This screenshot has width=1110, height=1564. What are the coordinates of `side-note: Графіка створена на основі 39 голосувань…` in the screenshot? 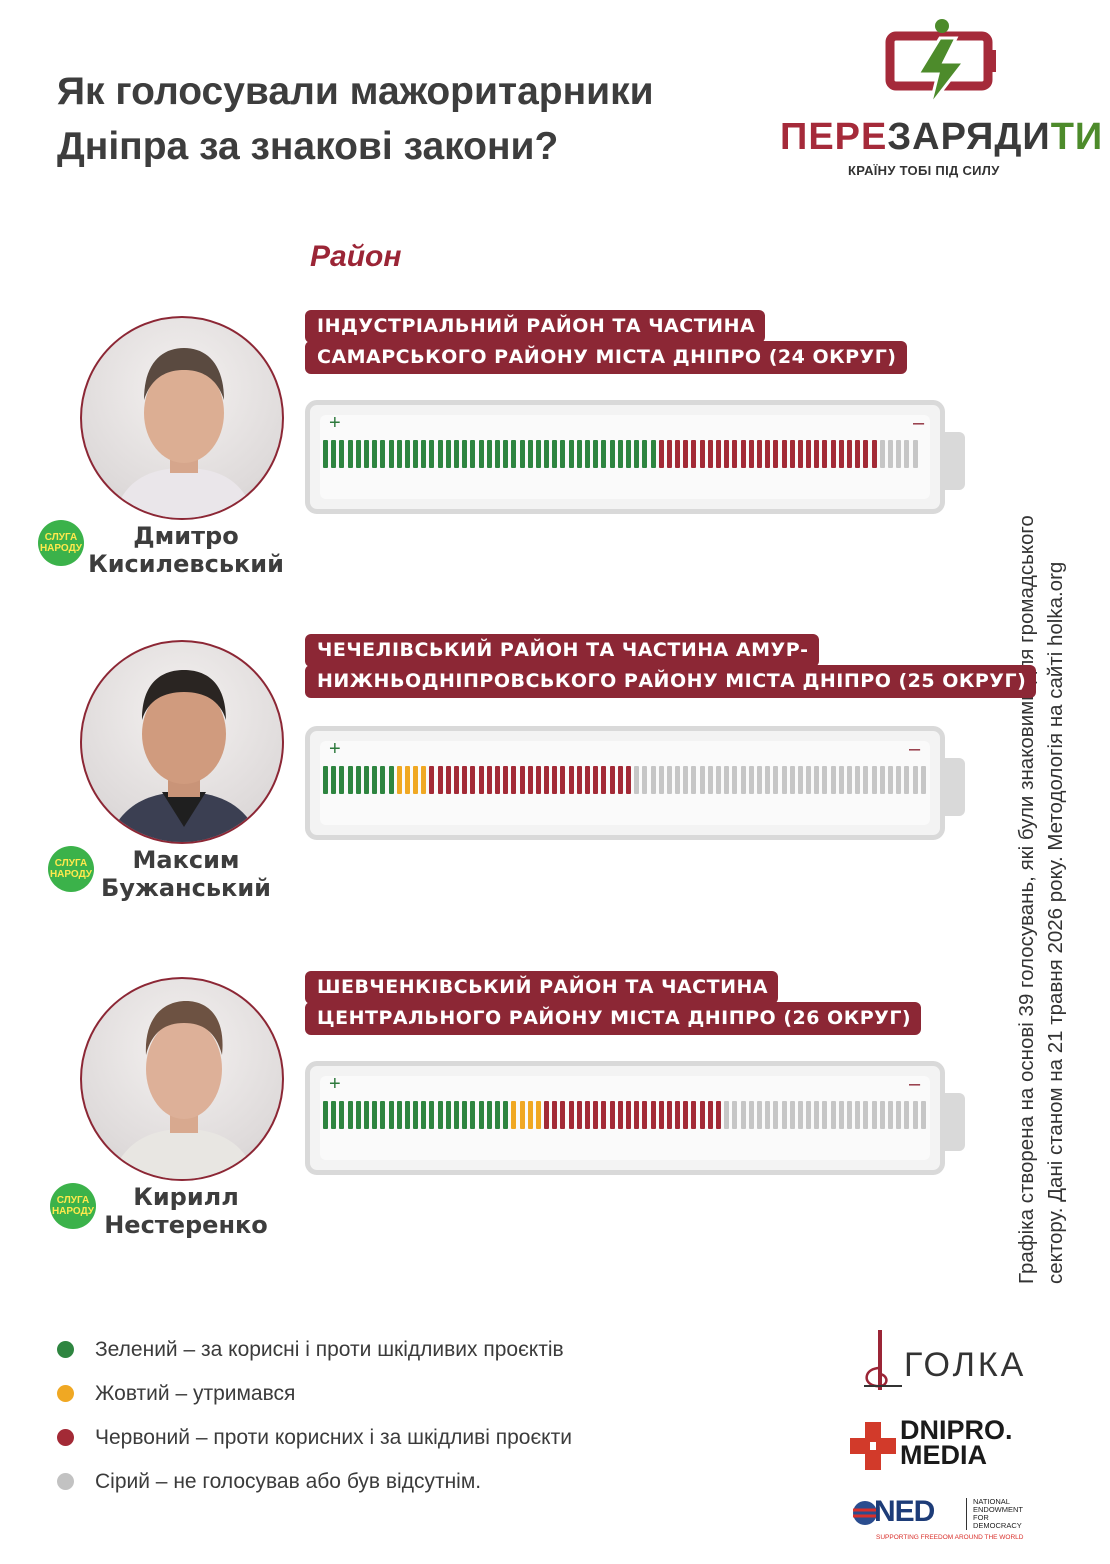 It's located at (1041, 899).